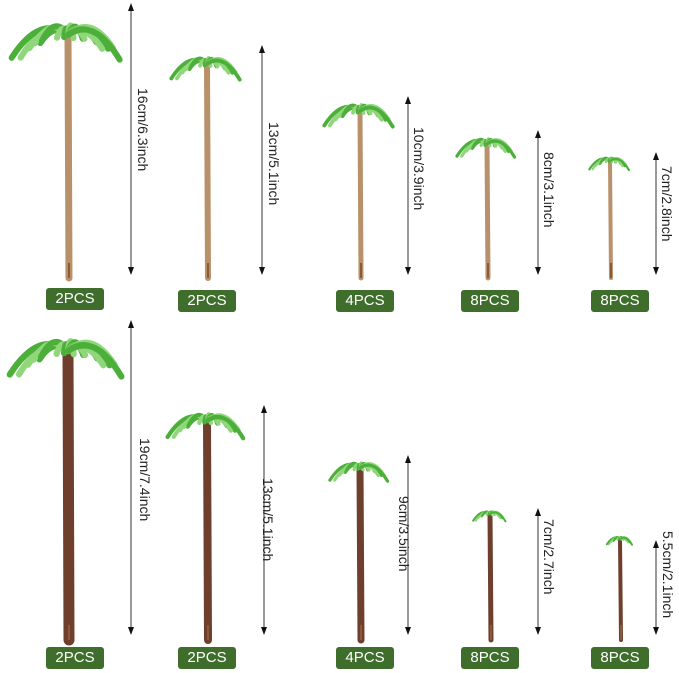 The image size is (679, 673). Describe the element at coordinates (667, 204) in the screenshot. I see `height-label: 7cm/2.8inch` at that location.